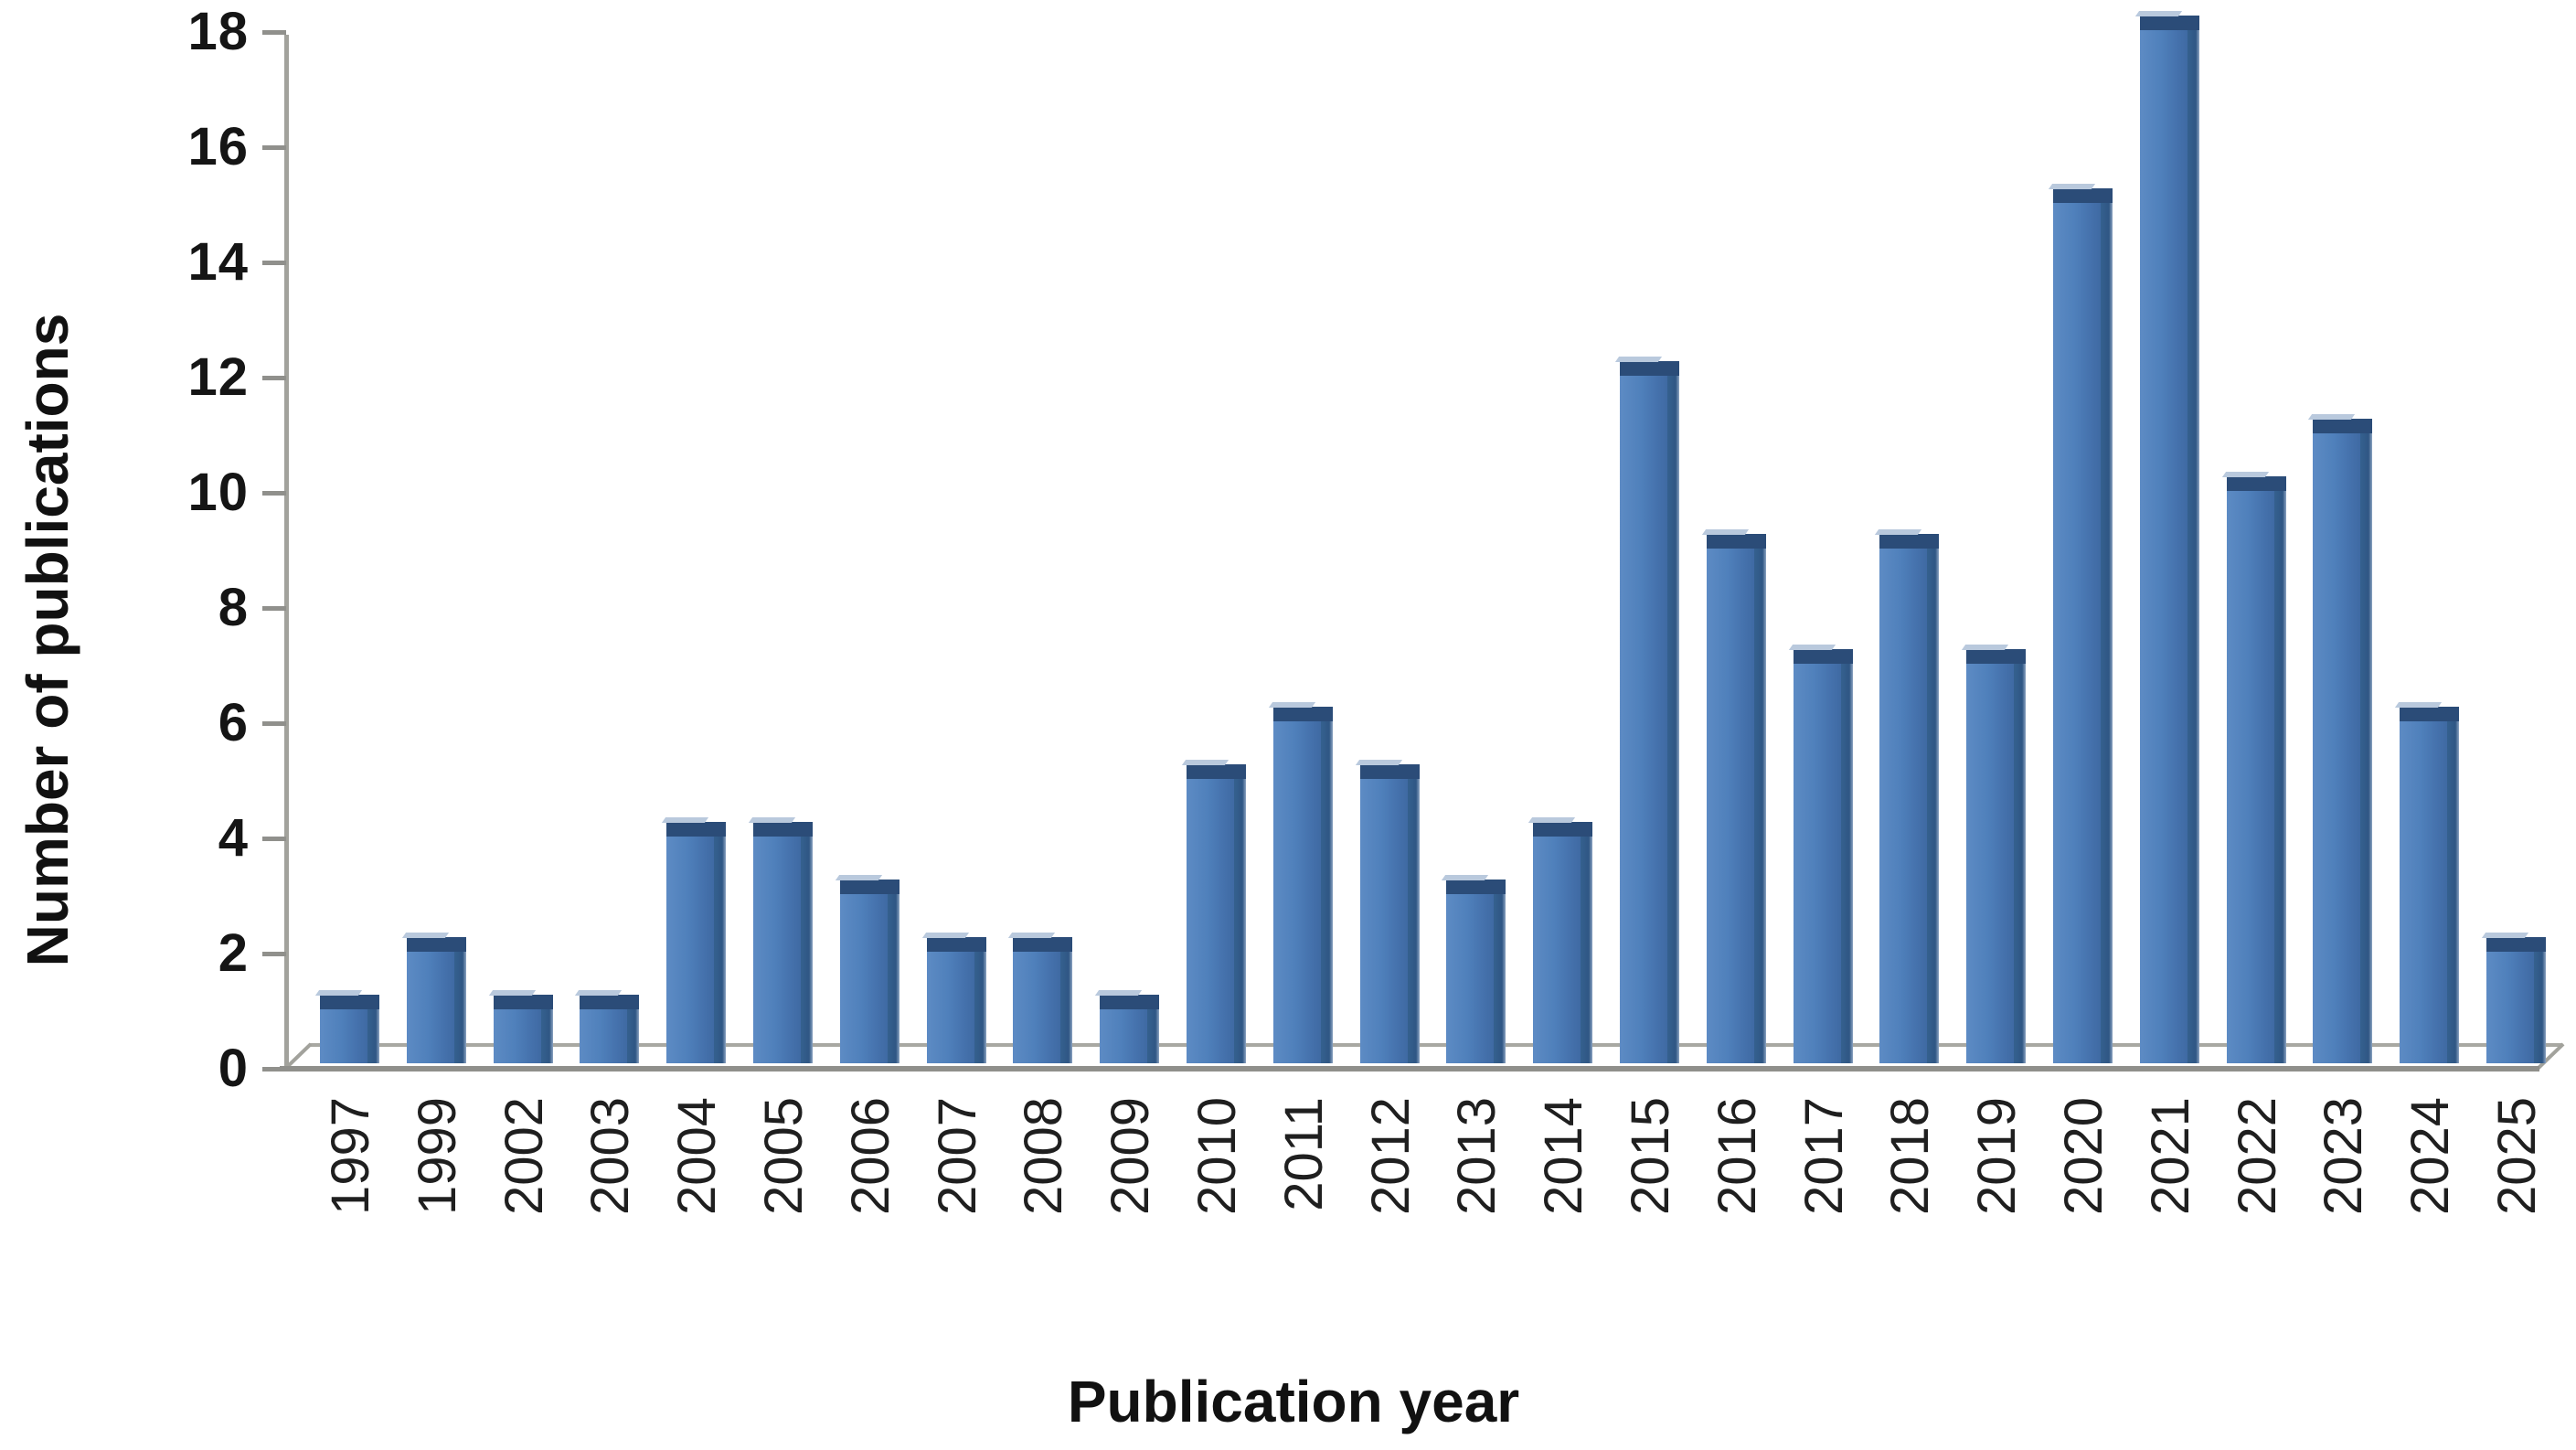  I want to click on x-tick-label-2022: 2022, so click(2257, 1157).